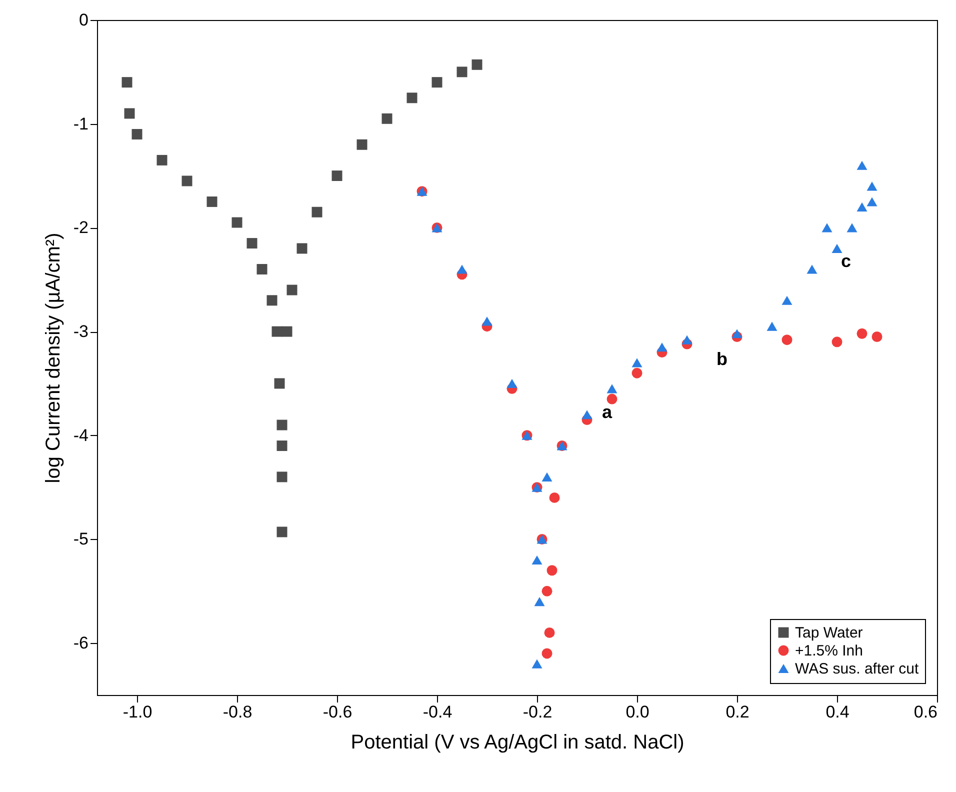 This screenshot has width=956, height=792. What do you see at coordinates (517, 743) in the screenshot?
I see `x-axis-title: Potential (V vs Ag/AgCl in satd. NaCl)` at bounding box center [517, 743].